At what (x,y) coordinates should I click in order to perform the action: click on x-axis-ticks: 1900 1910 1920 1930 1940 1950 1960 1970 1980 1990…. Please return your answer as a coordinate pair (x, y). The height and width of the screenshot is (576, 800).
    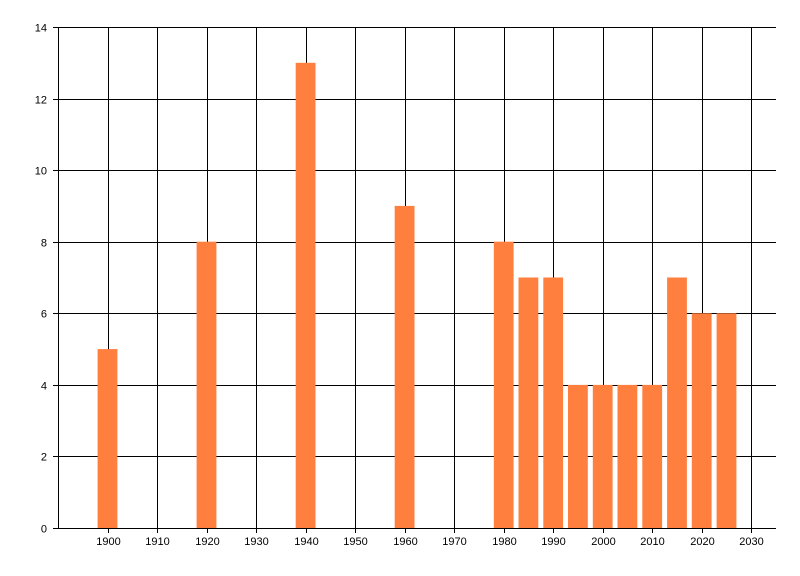
    Looking at the image, I should click on (430, 538).